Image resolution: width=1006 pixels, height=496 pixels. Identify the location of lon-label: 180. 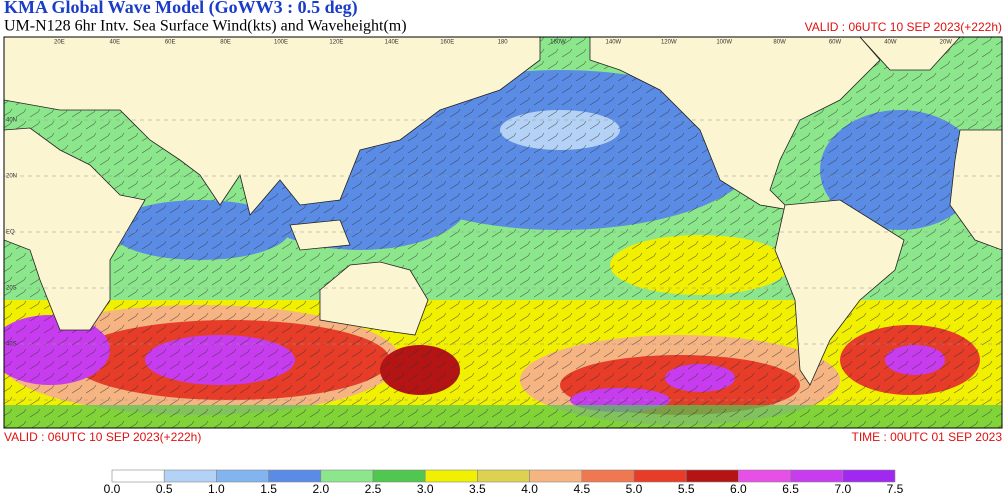
(503, 43).